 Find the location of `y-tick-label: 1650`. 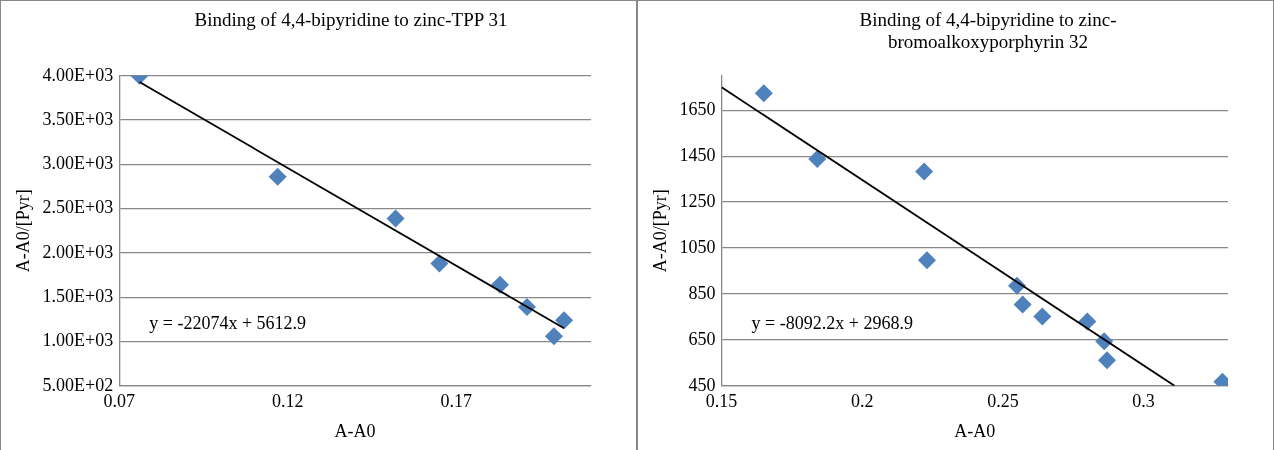

y-tick-label: 1650 is located at coordinates (697, 108).